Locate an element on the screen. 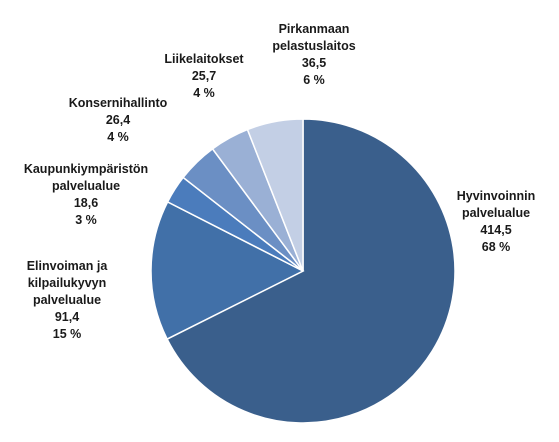 Image resolution: width=559 pixels, height=442 pixels. slice-percent: 15 % is located at coordinates (67, 334).